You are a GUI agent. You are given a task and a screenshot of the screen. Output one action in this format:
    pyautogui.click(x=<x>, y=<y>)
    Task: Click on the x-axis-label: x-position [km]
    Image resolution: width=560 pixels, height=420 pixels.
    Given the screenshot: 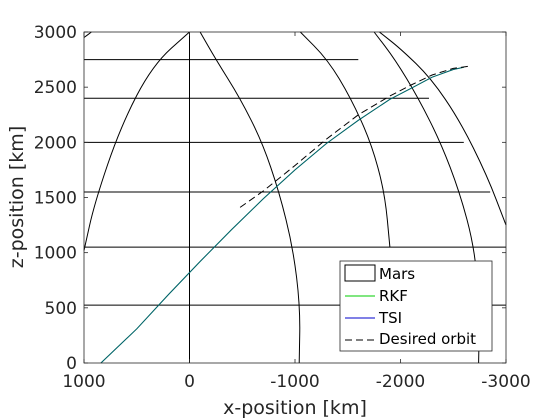 What is the action you would take?
    pyautogui.click(x=295, y=408)
    